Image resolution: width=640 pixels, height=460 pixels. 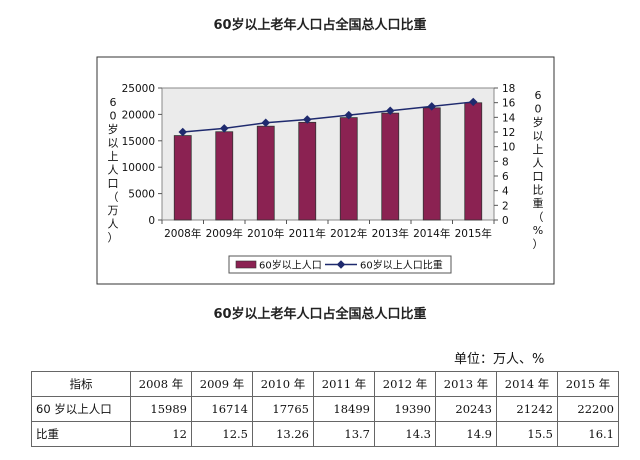 What do you see at coordinates (405, 384) in the screenshot?
I see `header-cell: 2012 年` at bounding box center [405, 384].